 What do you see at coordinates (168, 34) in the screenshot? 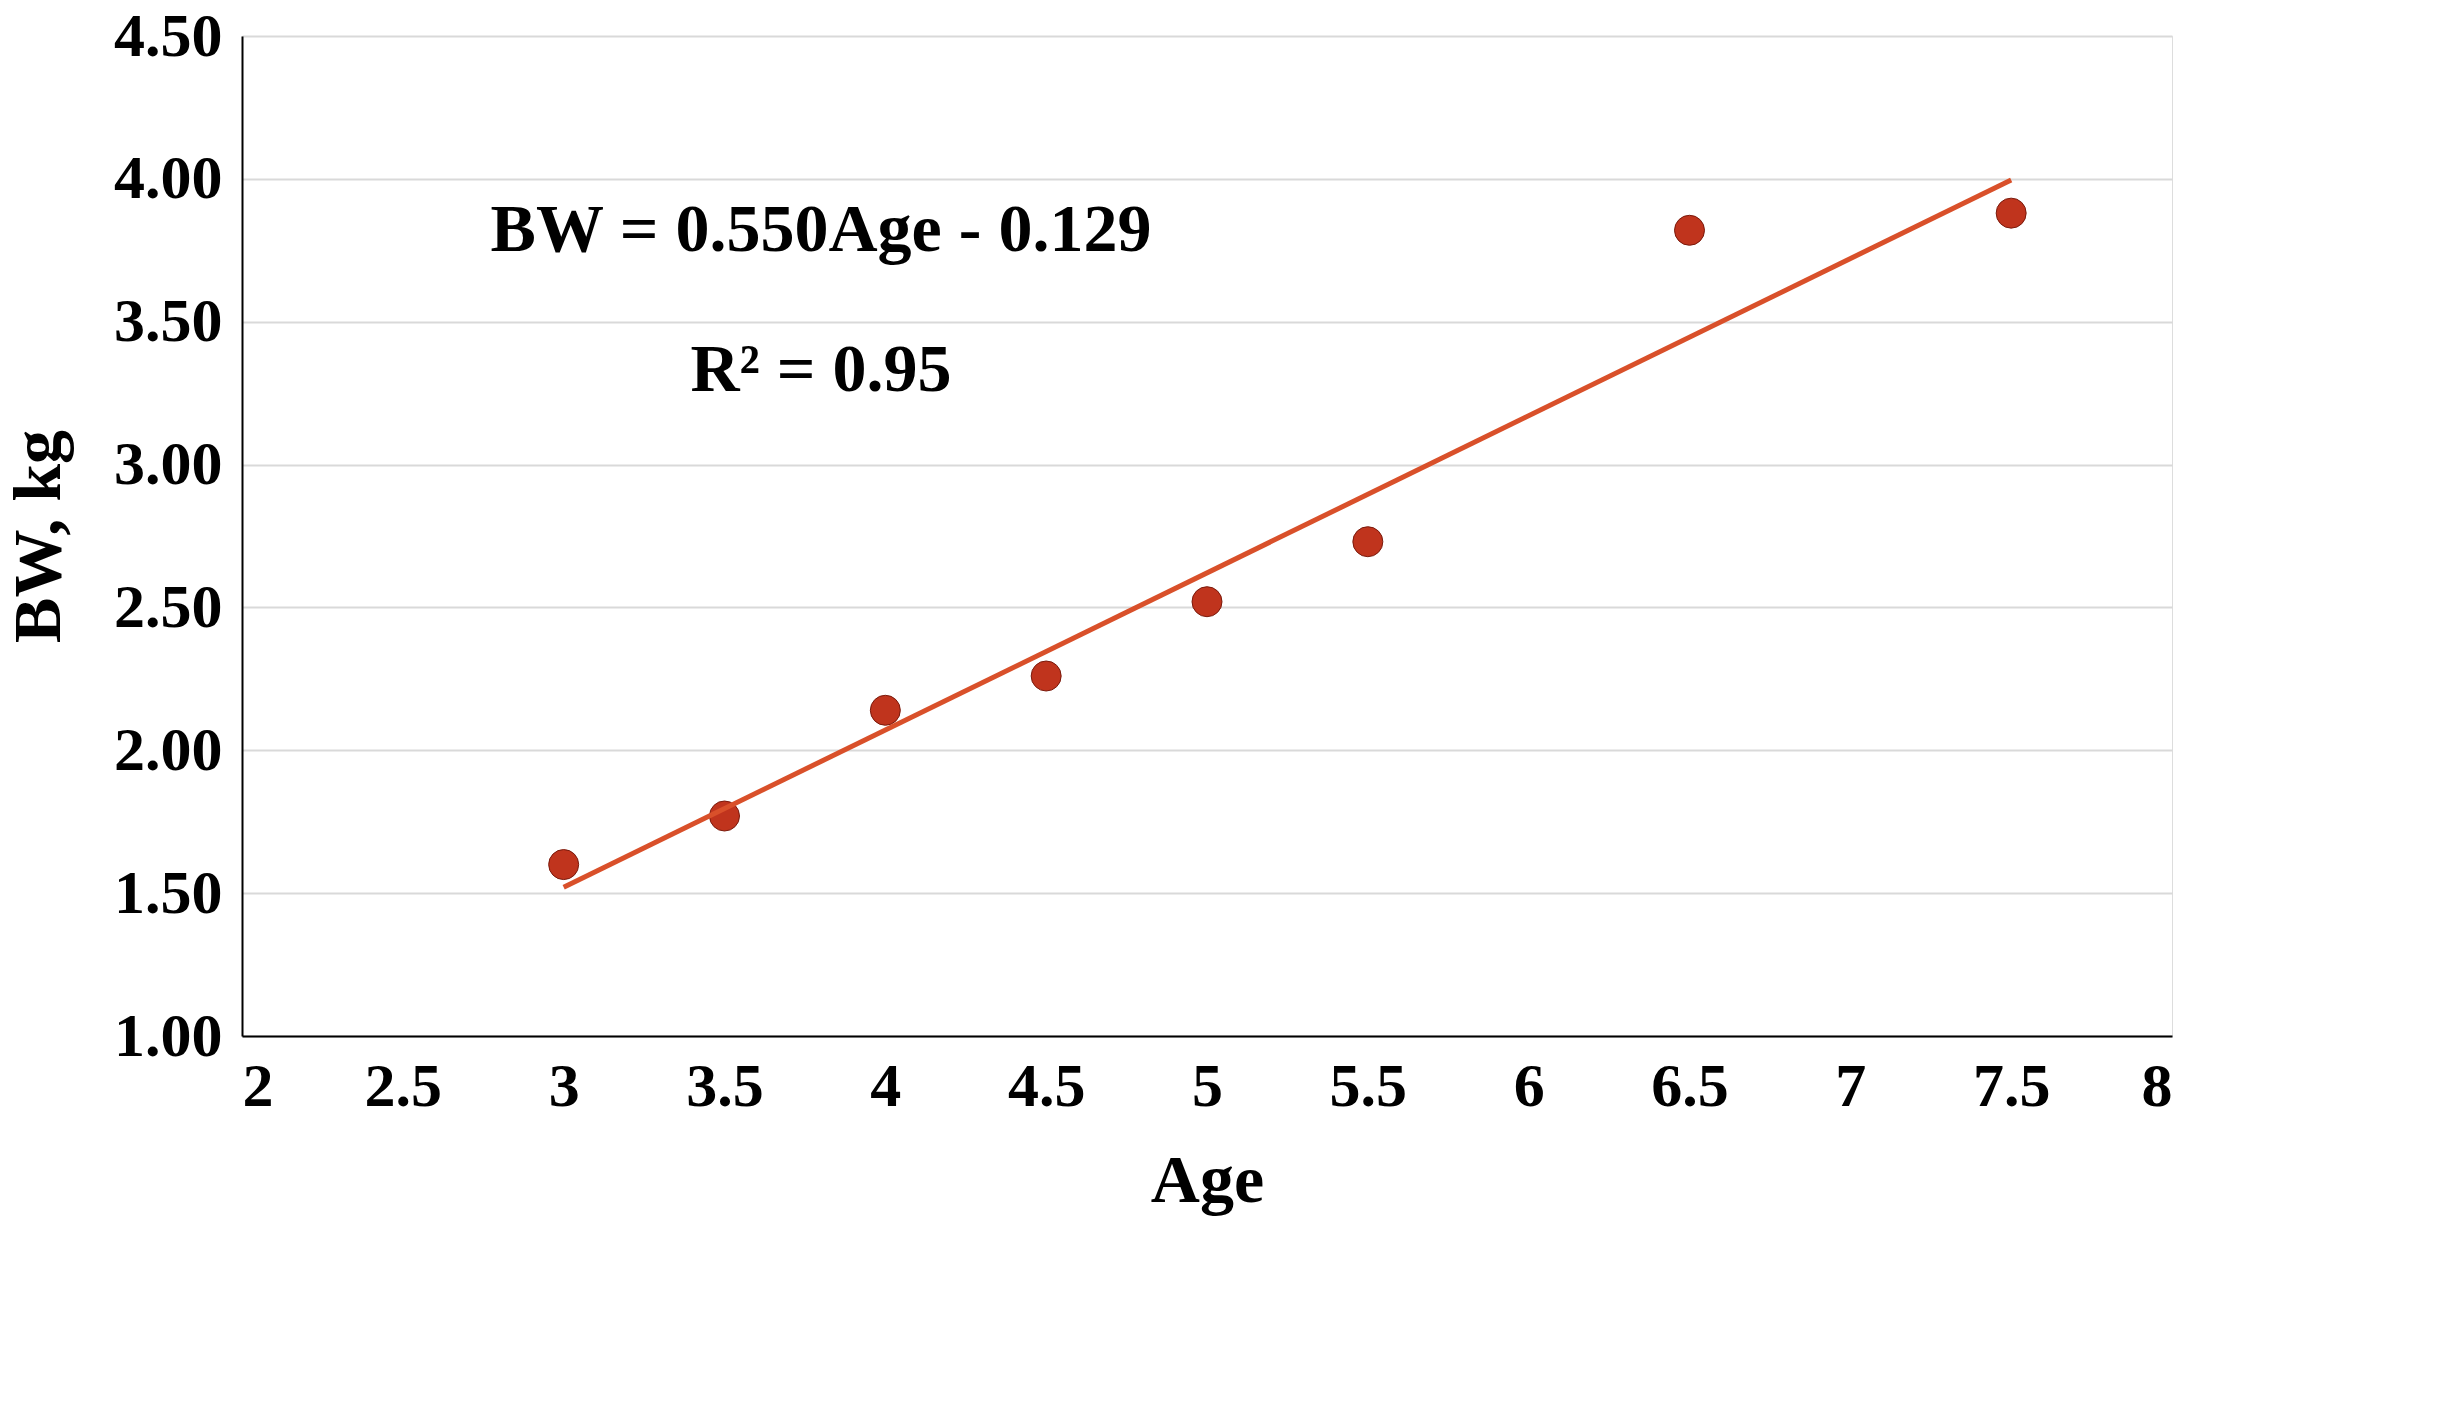
I see `y-tick-label: 4.50` at bounding box center [168, 34].